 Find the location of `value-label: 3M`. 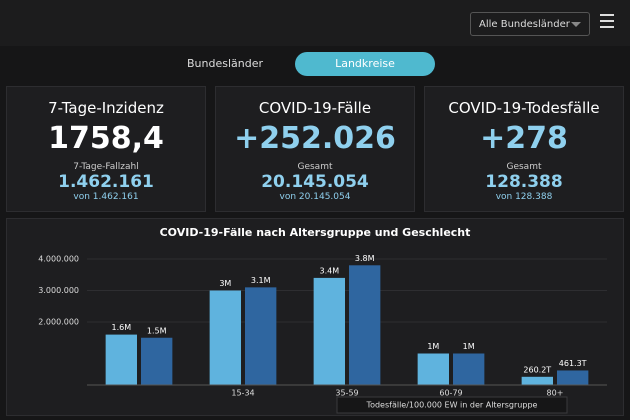

value-label: 3M is located at coordinates (225, 283).